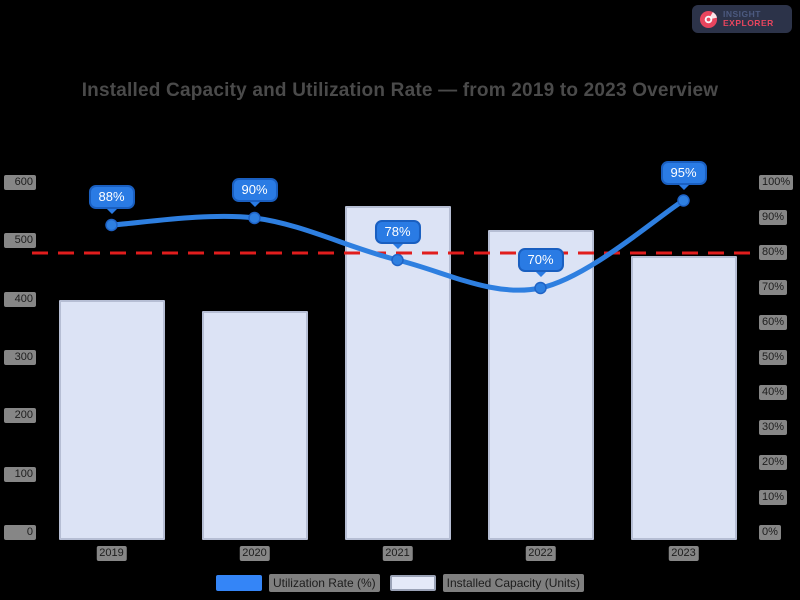  Describe the element at coordinates (254, 218) in the screenshot. I see `line-point-2020` at that location.